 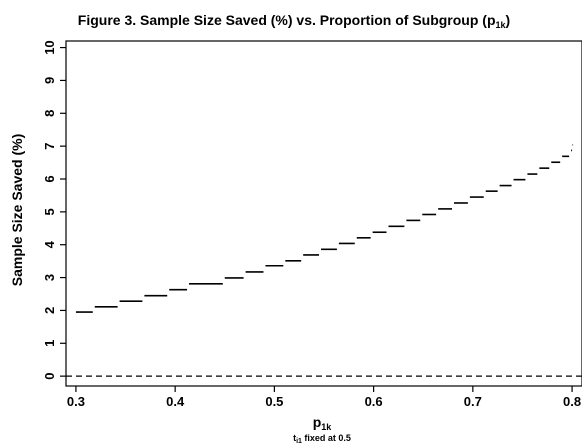 What do you see at coordinates (299, 441) in the screenshot?
I see `x-axis-note-subscript: i1` at bounding box center [299, 441].